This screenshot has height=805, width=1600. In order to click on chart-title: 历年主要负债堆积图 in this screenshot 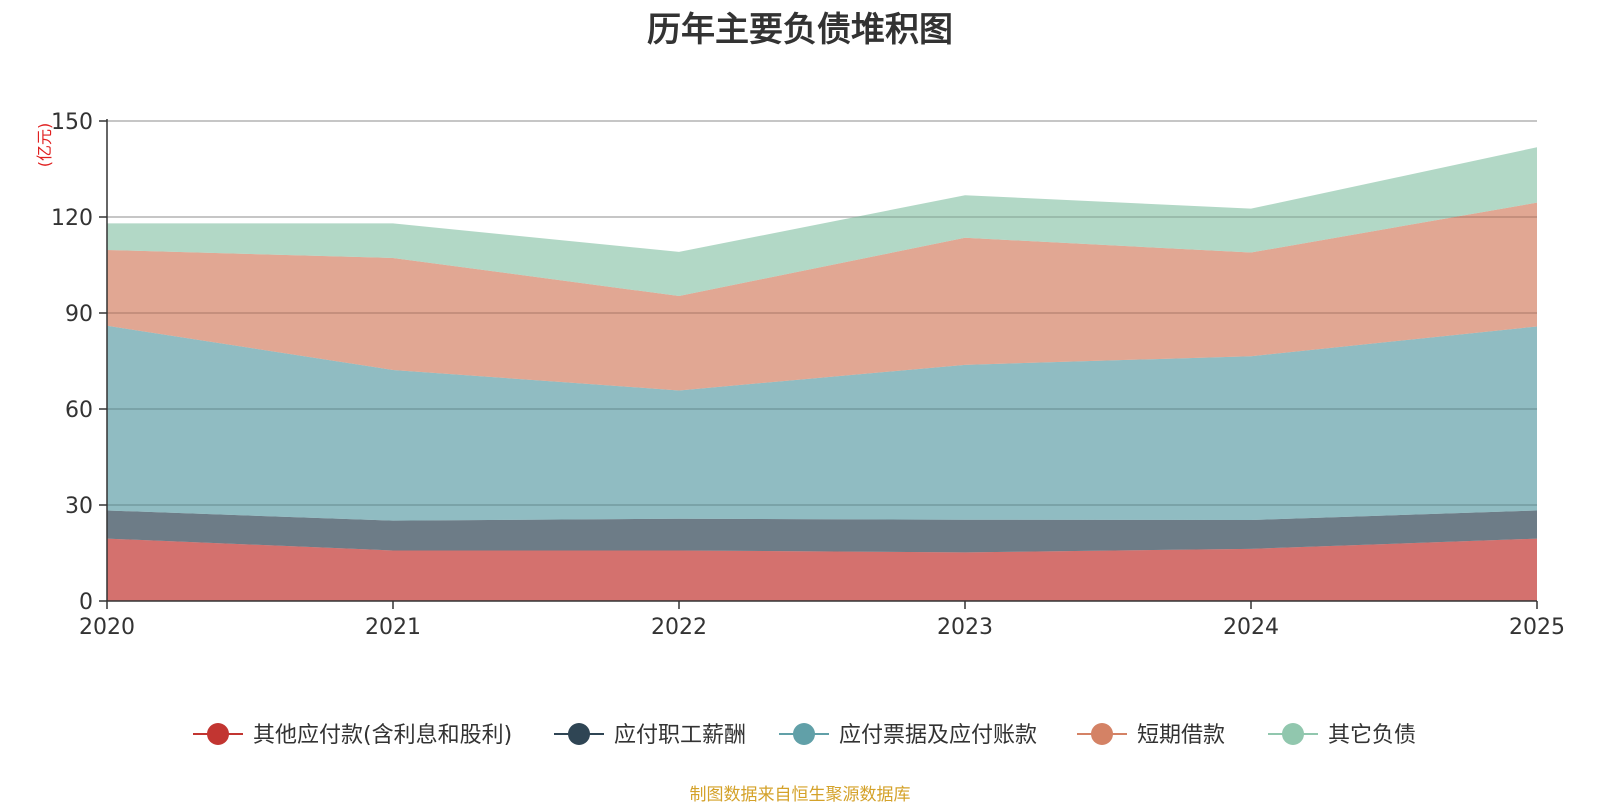, I will do `click(800, 30)`.